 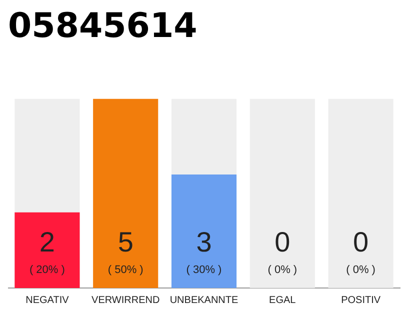 What do you see at coordinates (48, 300) in the screenshot?
I see `x-tick-label: NEGATIV` at bounding box center [48, 300].